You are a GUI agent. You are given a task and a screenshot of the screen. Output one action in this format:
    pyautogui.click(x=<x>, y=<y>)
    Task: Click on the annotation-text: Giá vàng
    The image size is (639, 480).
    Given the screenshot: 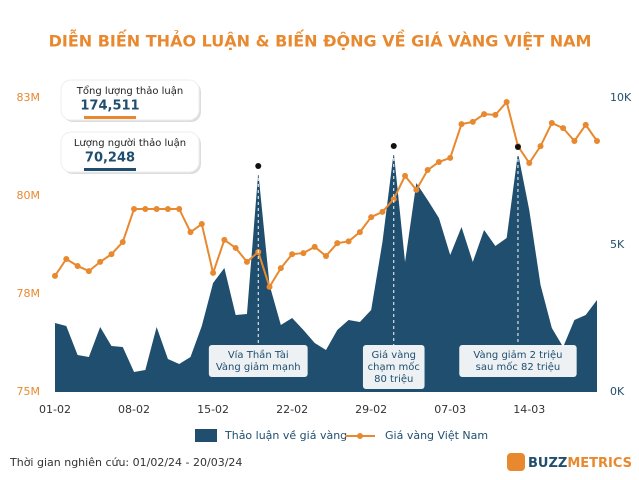 What is the action you would take?
    pyautogui.click(x=393, y=355)
    